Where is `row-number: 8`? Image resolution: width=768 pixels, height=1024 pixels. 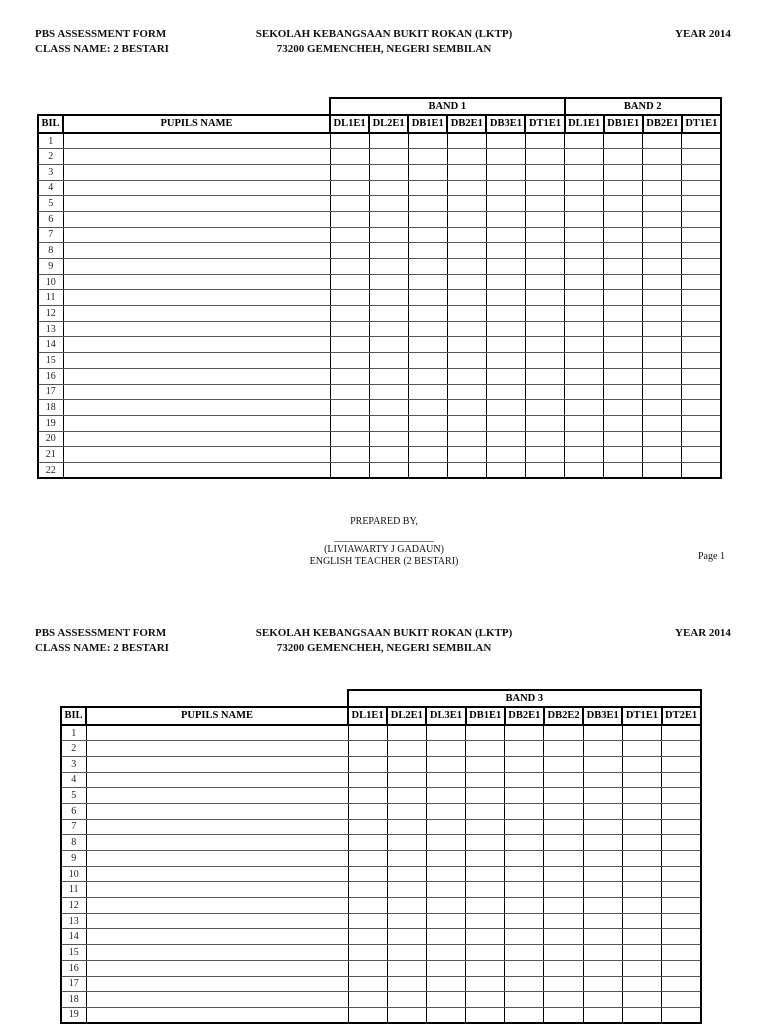
row-number: 8 is located at coordinates (50, 250).